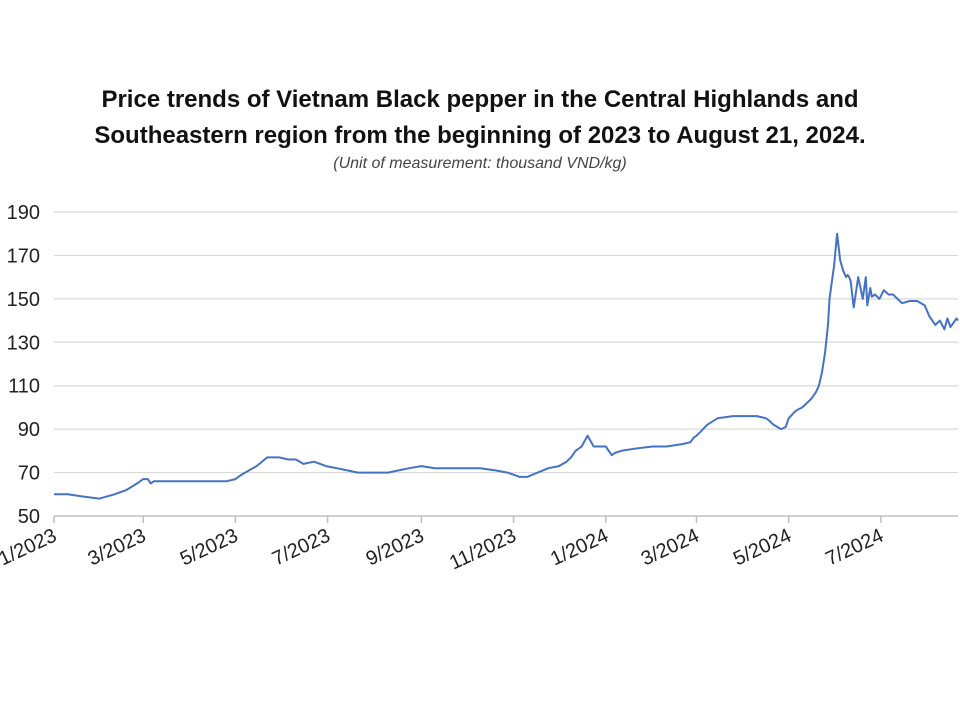 This screenshot has width=960, height=720. What do you see at coordinates (23, 365) in the screenshot?
I see `y-tick-labels: 50 70 90 110 130 150 170 190` at bounding box center [23, 365].